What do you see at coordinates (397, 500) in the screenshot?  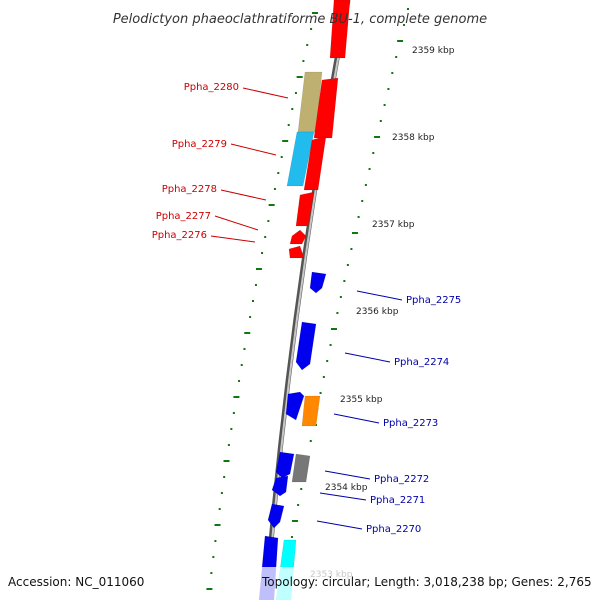 I see `gene-label-ppha-2271: Ppha_2271` at bounding box center [397, 500].